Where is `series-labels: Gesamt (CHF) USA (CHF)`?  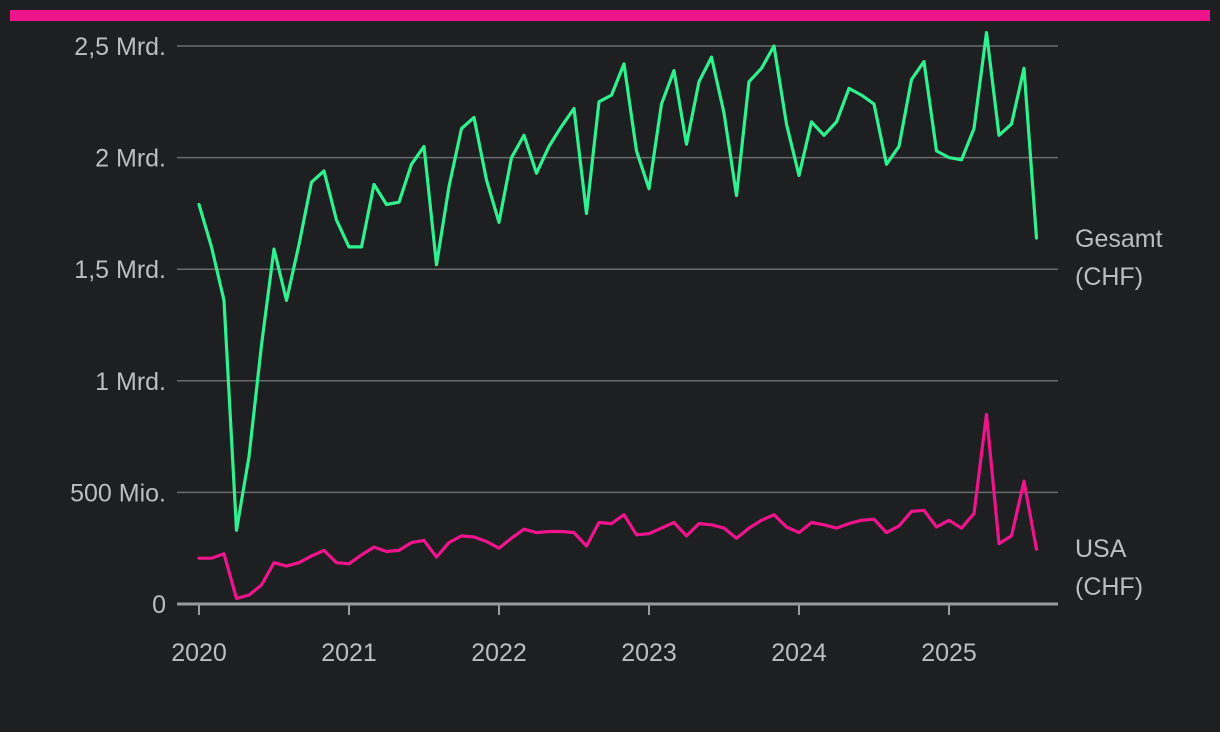
series-labels: Gesamt (CHF) USA (CHF) is located at coordinates (1119, 413).